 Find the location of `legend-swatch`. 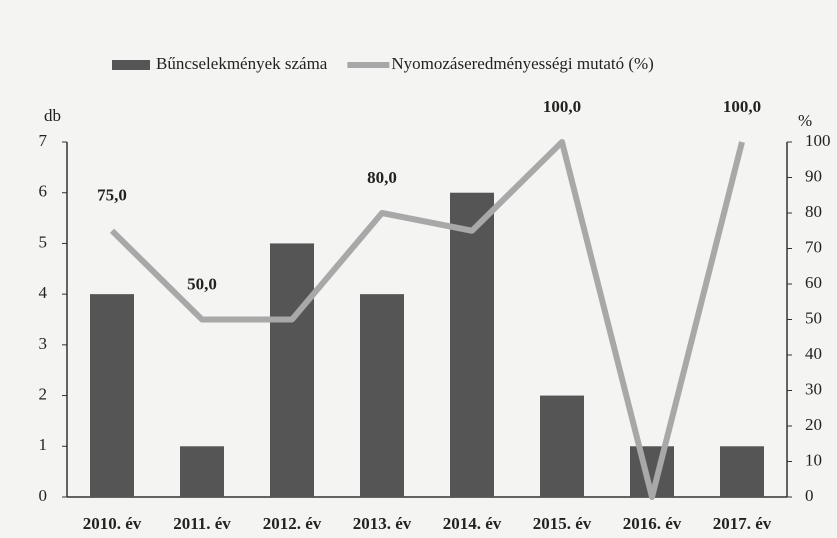

legend-swatch is located at coordinates (131, 65).